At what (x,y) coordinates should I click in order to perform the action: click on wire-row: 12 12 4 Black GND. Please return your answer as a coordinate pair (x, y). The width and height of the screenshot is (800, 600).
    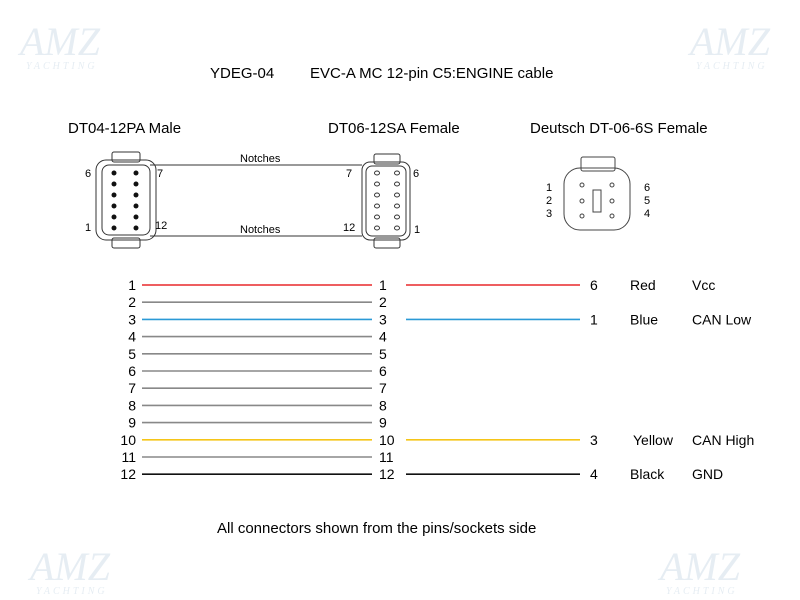
    Looking at the image, I should click on (421, 474).